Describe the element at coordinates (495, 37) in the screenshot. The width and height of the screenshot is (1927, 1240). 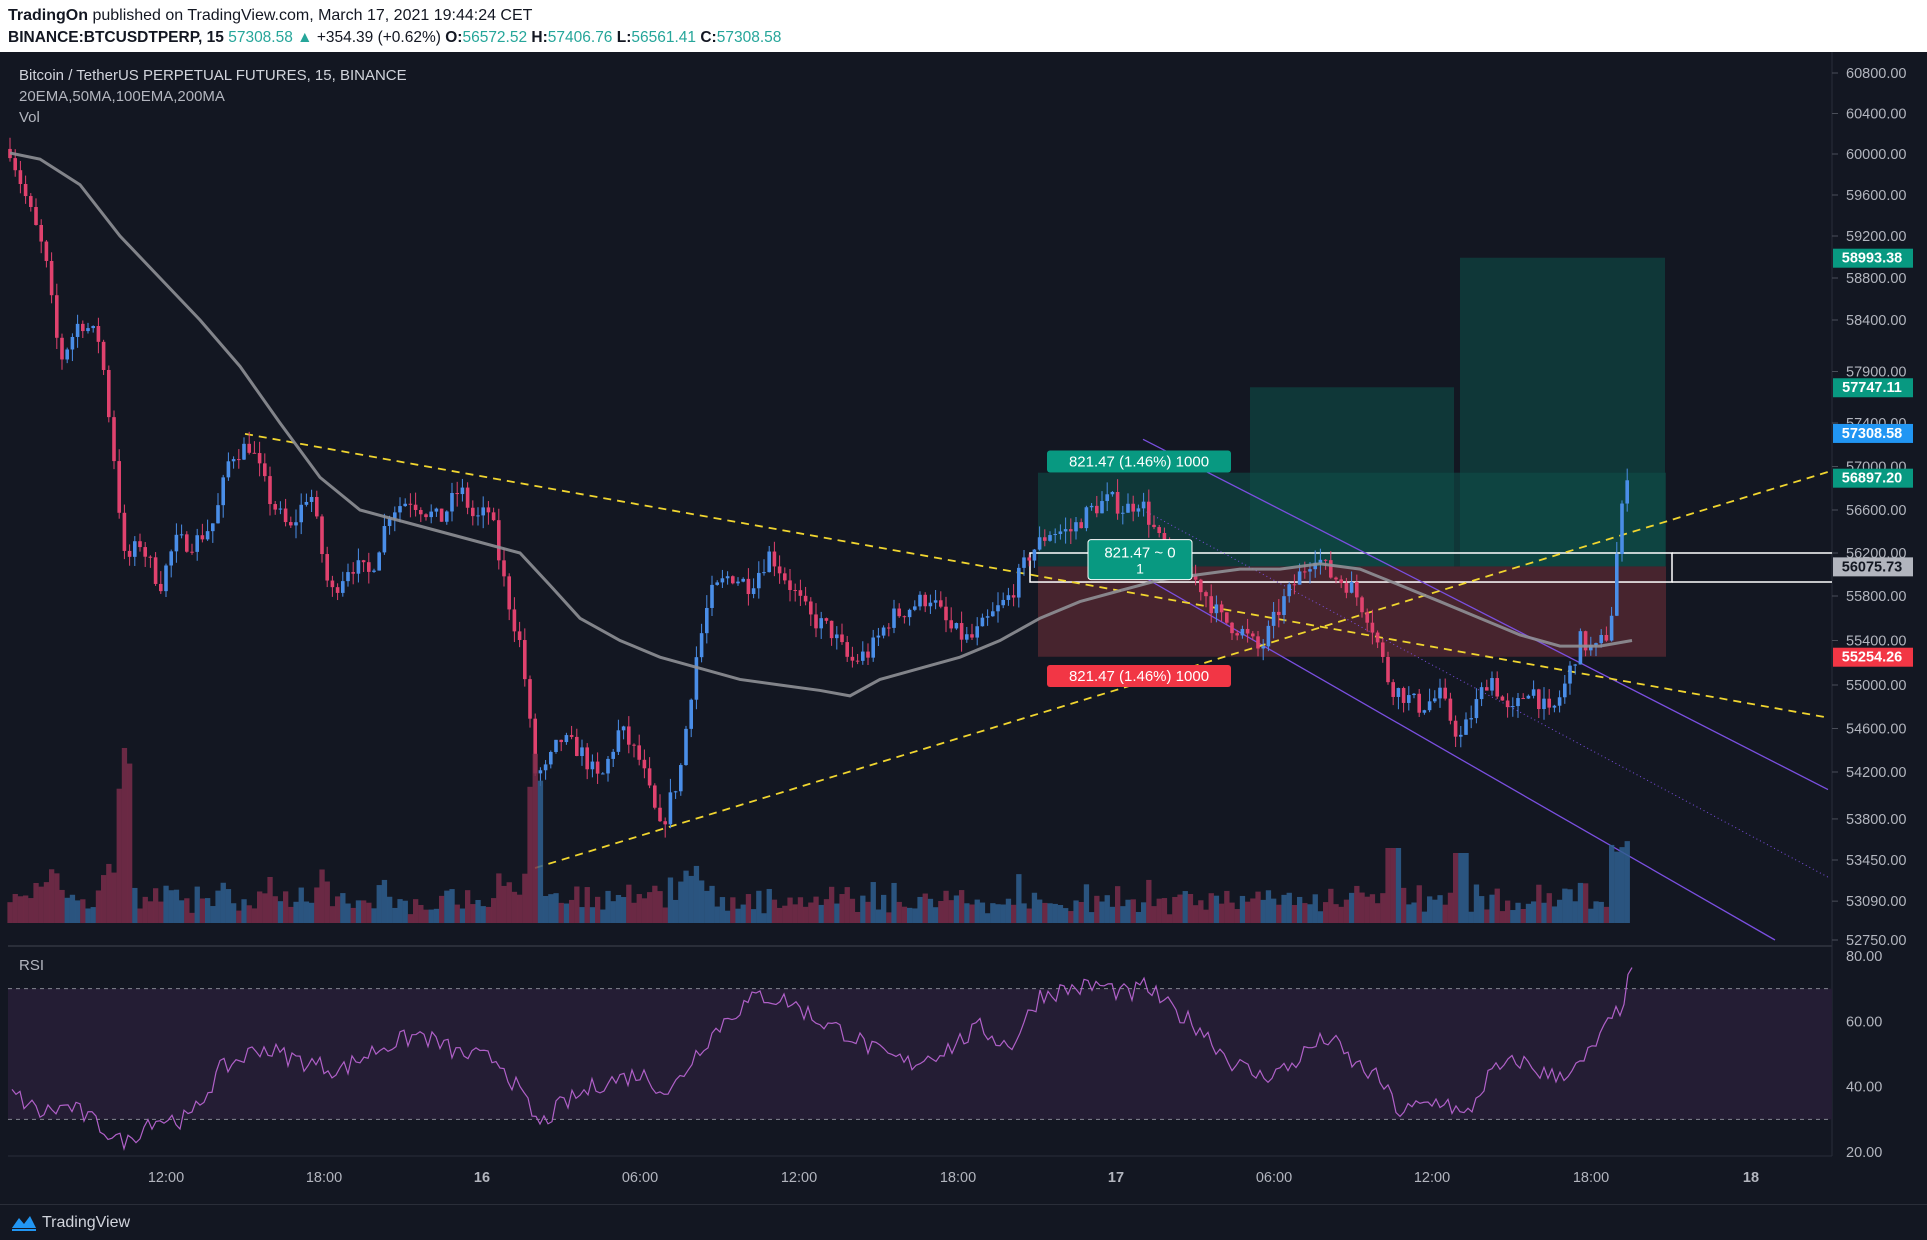
I see `open-value: 56572.52` at that location.